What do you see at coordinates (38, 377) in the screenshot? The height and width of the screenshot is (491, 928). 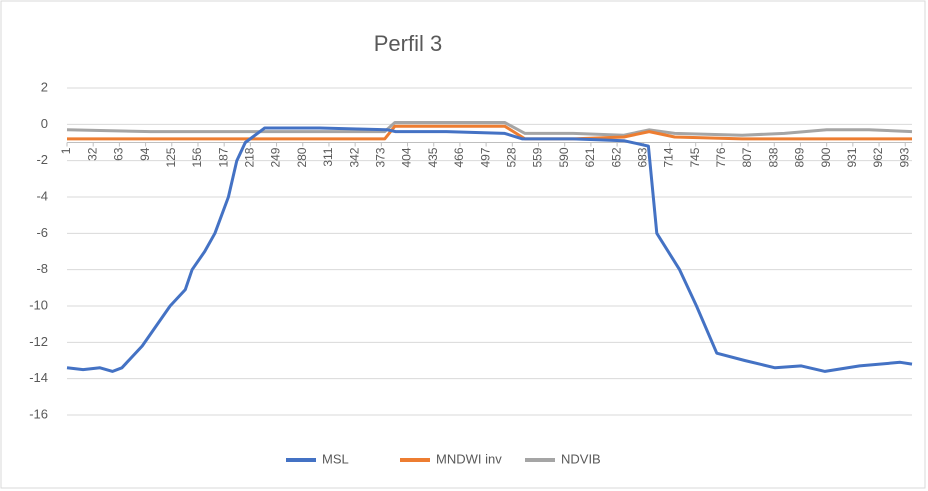 I see `y-tick-label: -14` at bounding box center [38, 377].